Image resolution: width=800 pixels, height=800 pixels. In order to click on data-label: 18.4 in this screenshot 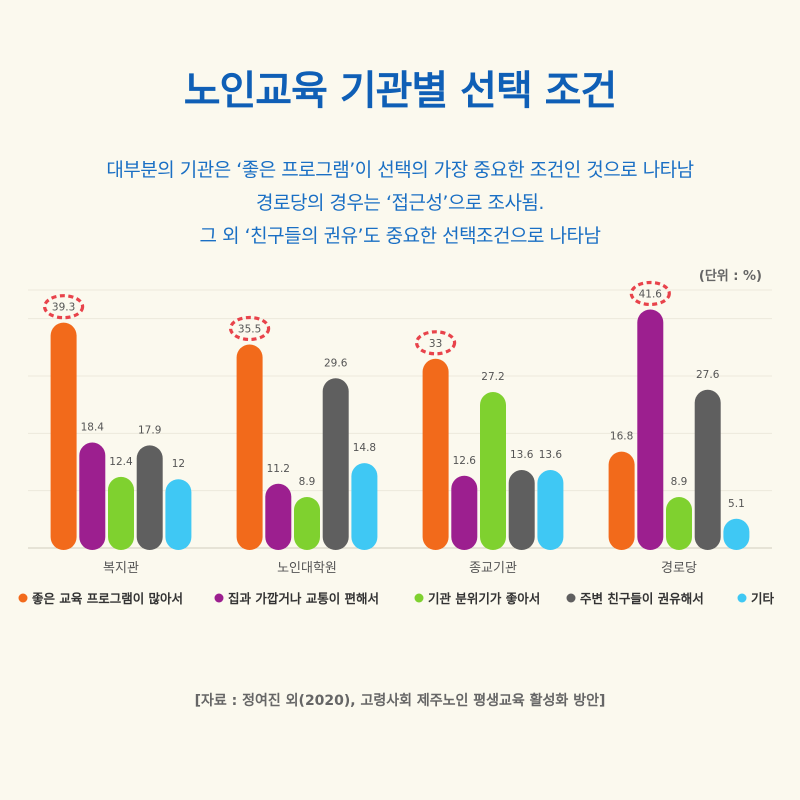, I will do `click(93, 428)`.